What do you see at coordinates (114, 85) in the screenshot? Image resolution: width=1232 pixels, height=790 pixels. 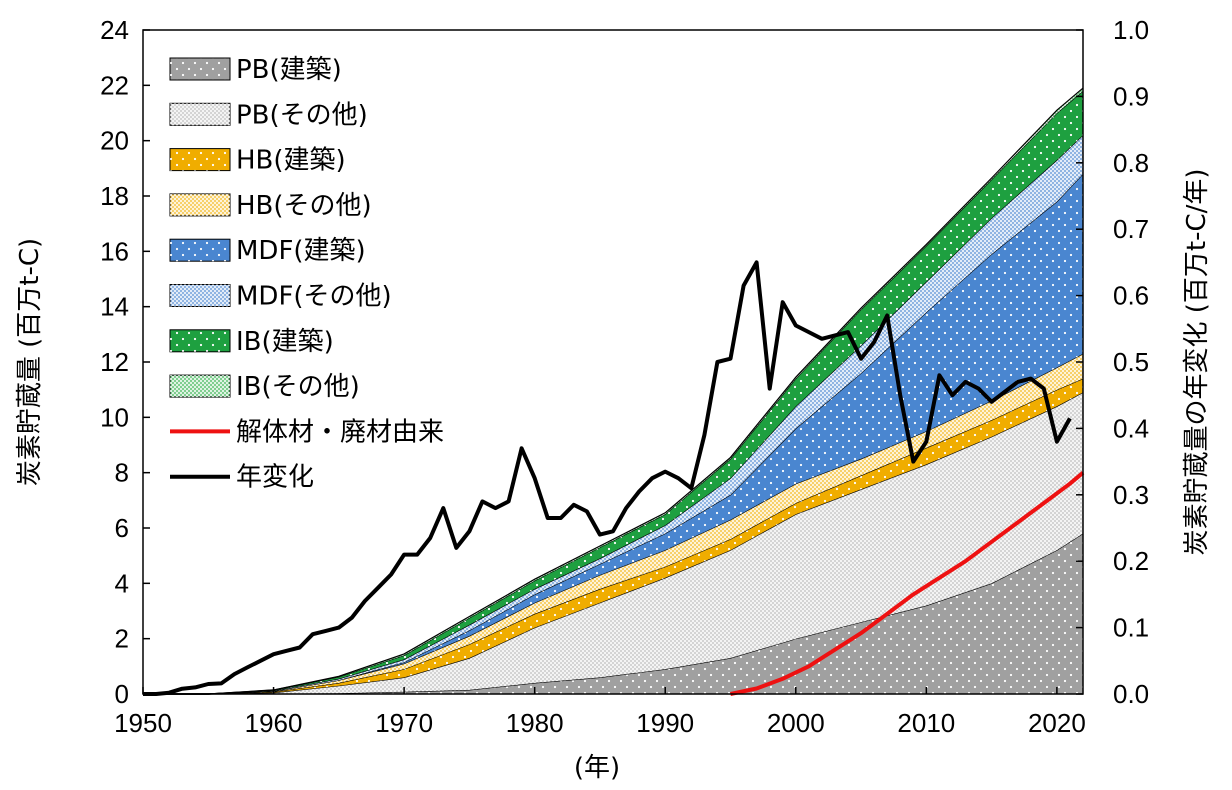 I see `left-tick-label: 22` at bounding box center [114, 85].